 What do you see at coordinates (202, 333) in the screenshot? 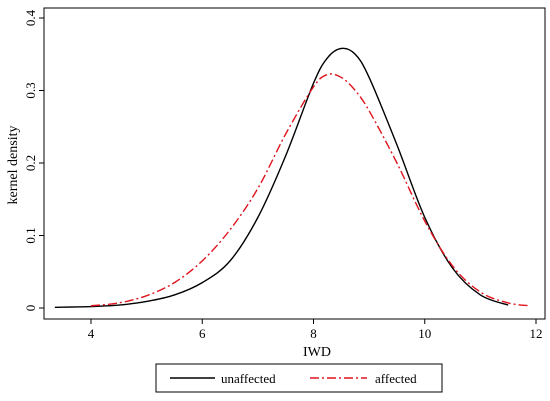
I see `x-tick-label: 6` at bounding box center [202, 333].